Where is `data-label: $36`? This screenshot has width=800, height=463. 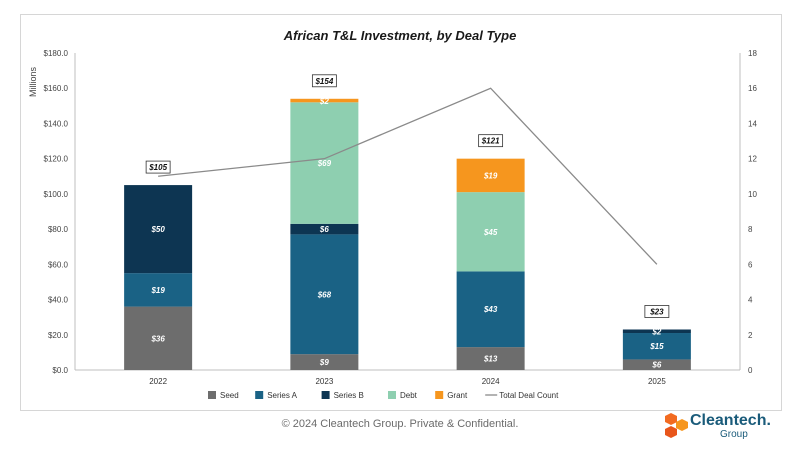
data-label: $36 is located at coordinates (157, 338).